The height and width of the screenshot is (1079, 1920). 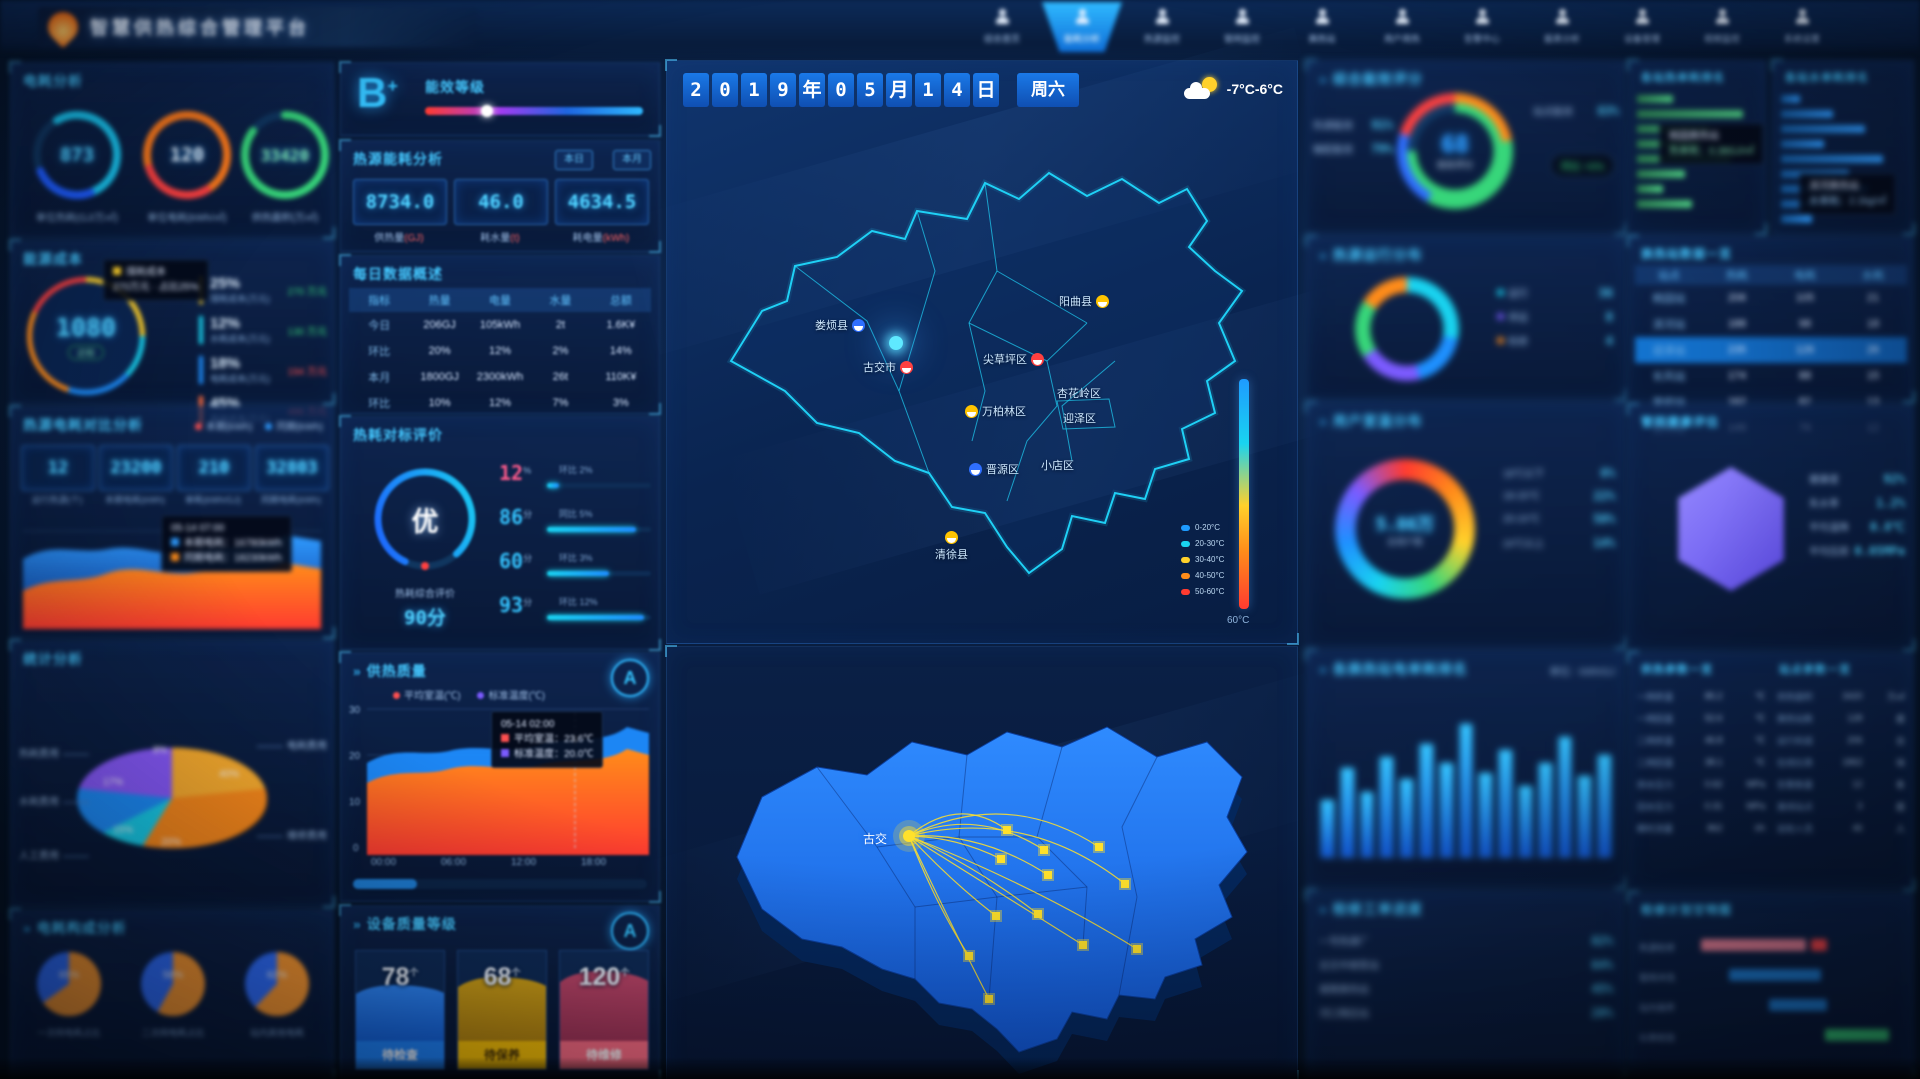 I want to click on nav-item-label: 热源监控, so click(x=1161, y=39).